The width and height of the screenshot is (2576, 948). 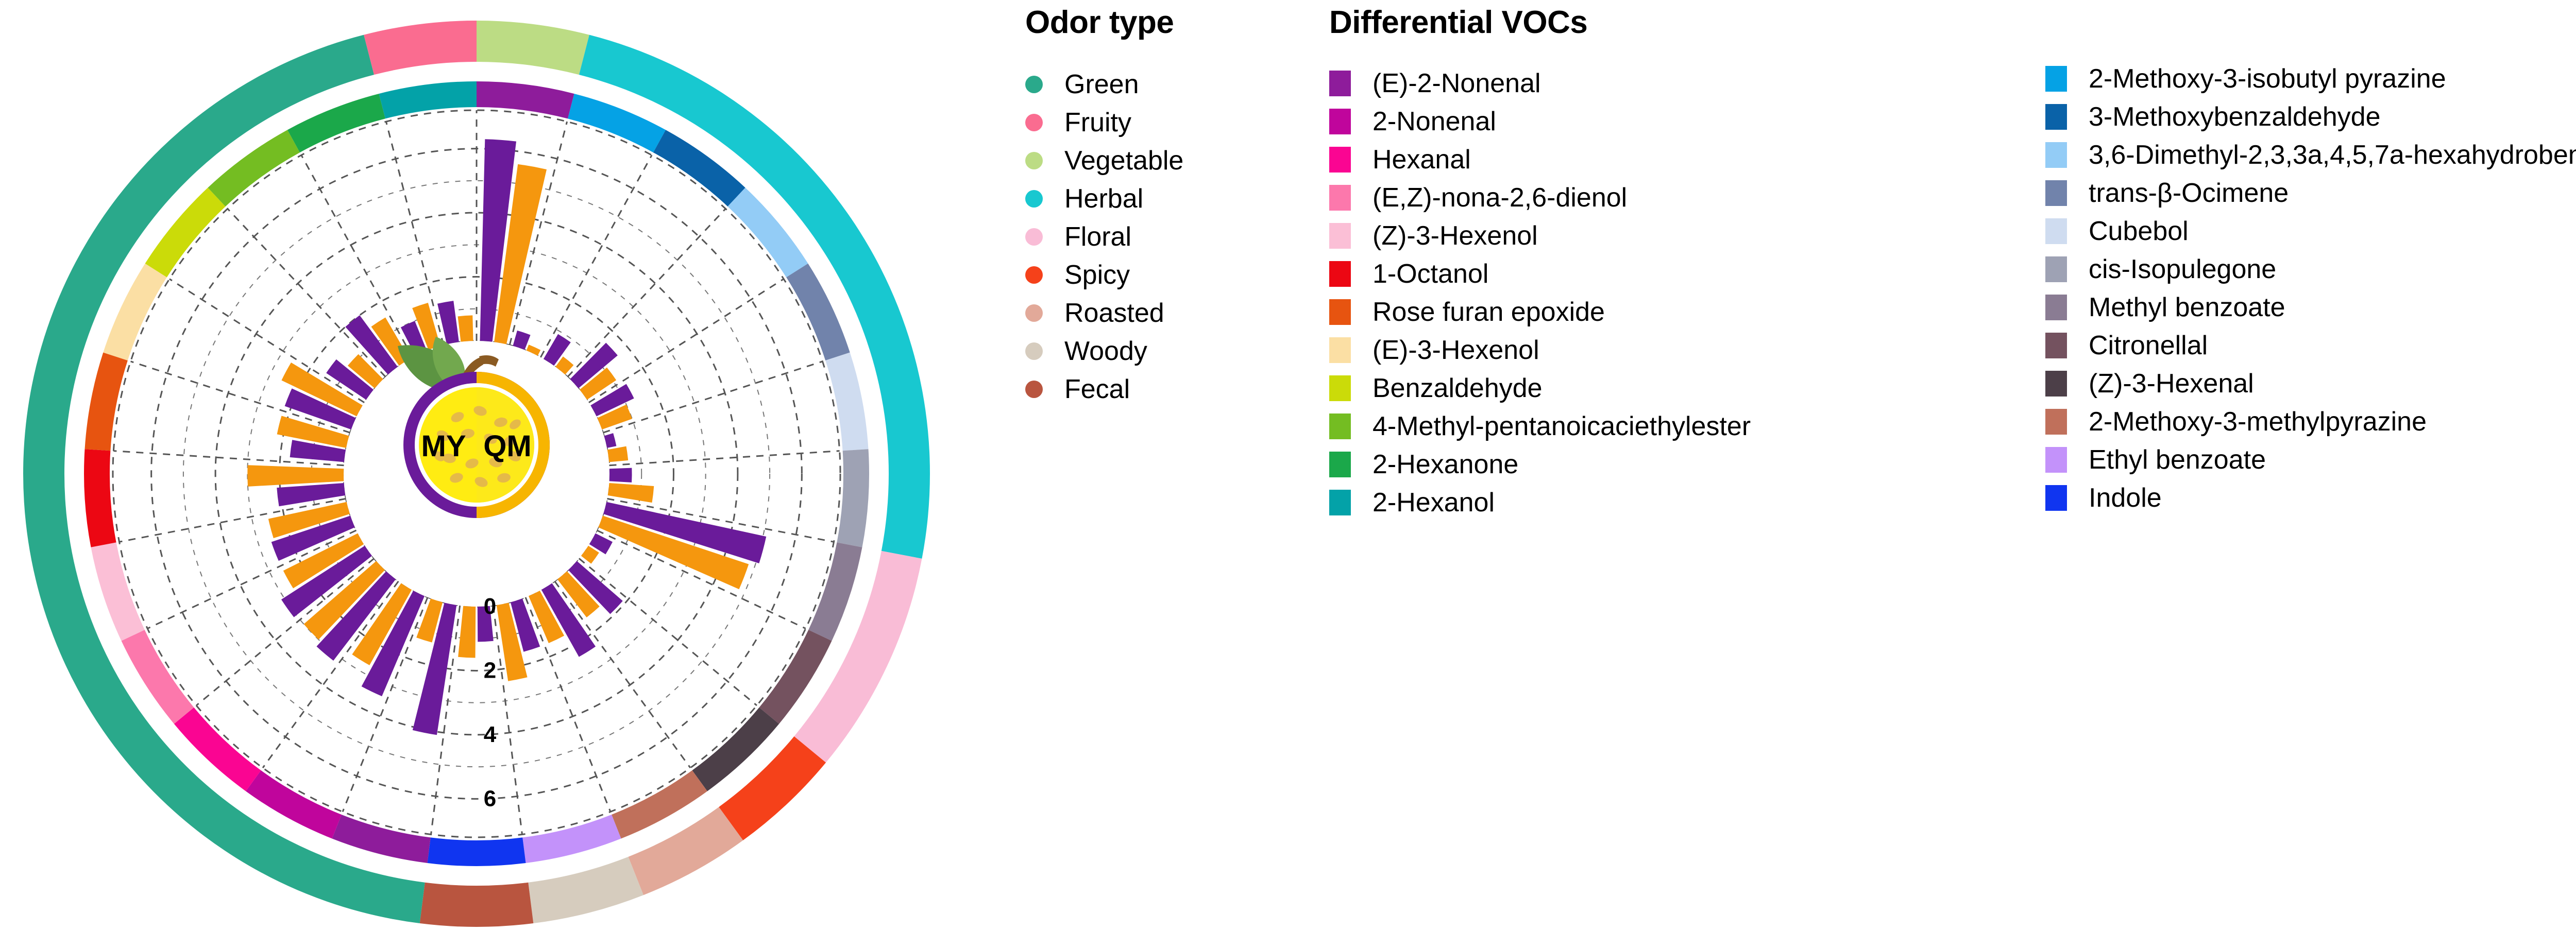 I want to click on odor-legend-item: Vegetable, so click(x=1104, y=161).